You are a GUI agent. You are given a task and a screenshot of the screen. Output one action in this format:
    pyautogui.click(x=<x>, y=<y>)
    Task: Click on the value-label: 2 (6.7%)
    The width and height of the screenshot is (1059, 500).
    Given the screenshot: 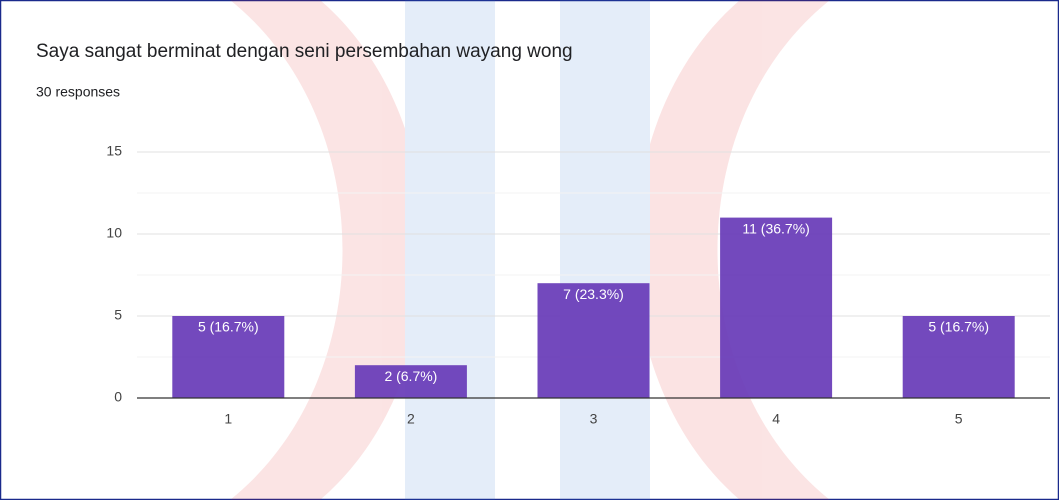 What is the action you would take?
    pyautogui.click(x=410, y=376)
    